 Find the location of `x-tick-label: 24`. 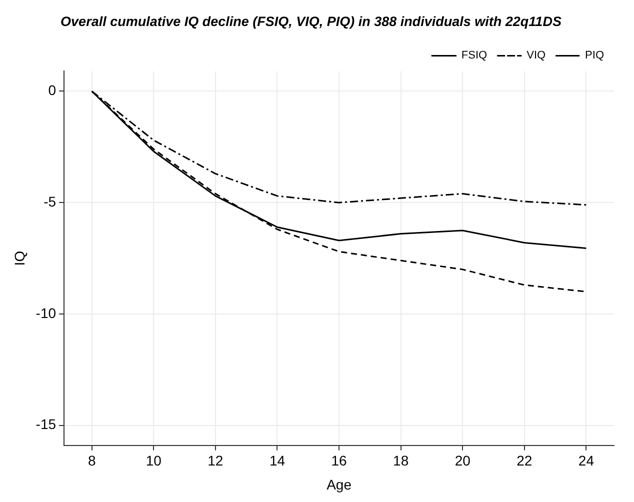

x-tick-label: 24 is located at coordinates (586, 460).